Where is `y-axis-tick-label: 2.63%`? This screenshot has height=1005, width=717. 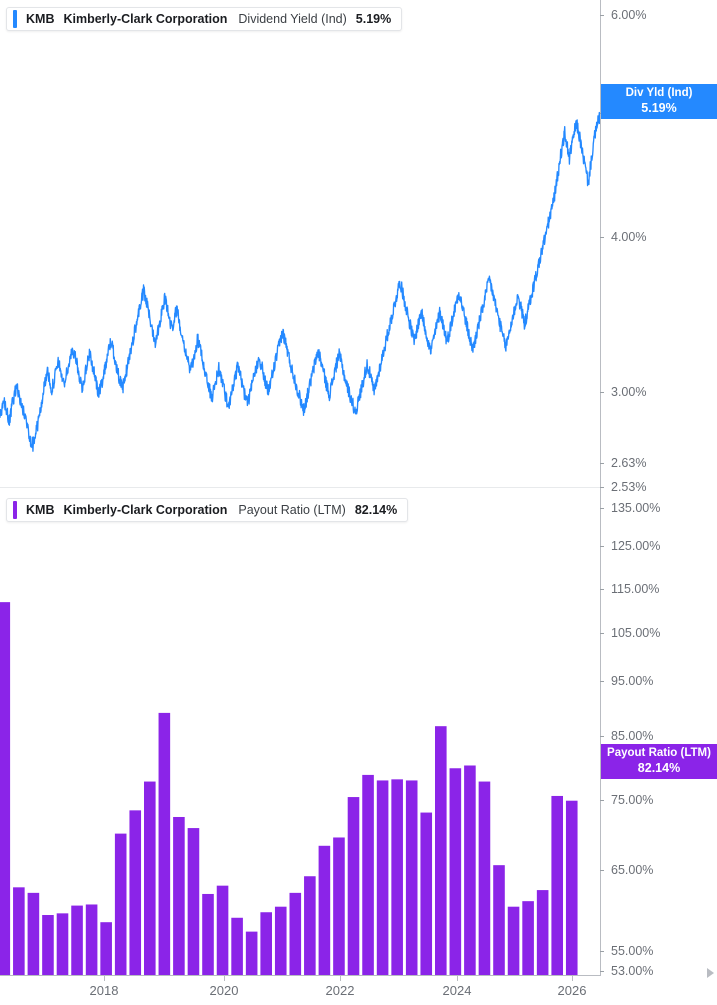
y-axis-tick-label: 2.63% is located at coordinates (629, 462).